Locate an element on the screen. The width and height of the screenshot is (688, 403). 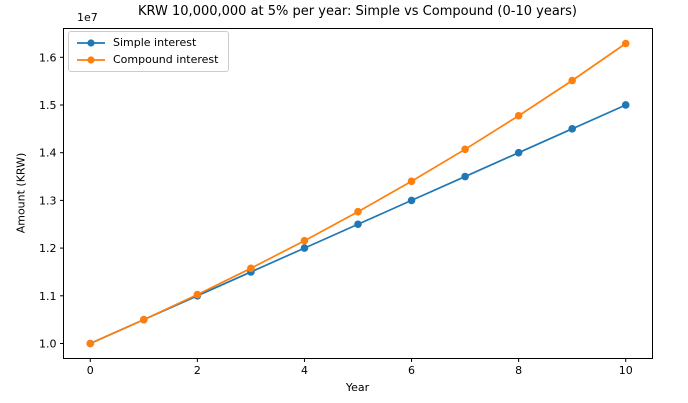
legend: Simple interest Compound interest is located at coordinates (149, 51).